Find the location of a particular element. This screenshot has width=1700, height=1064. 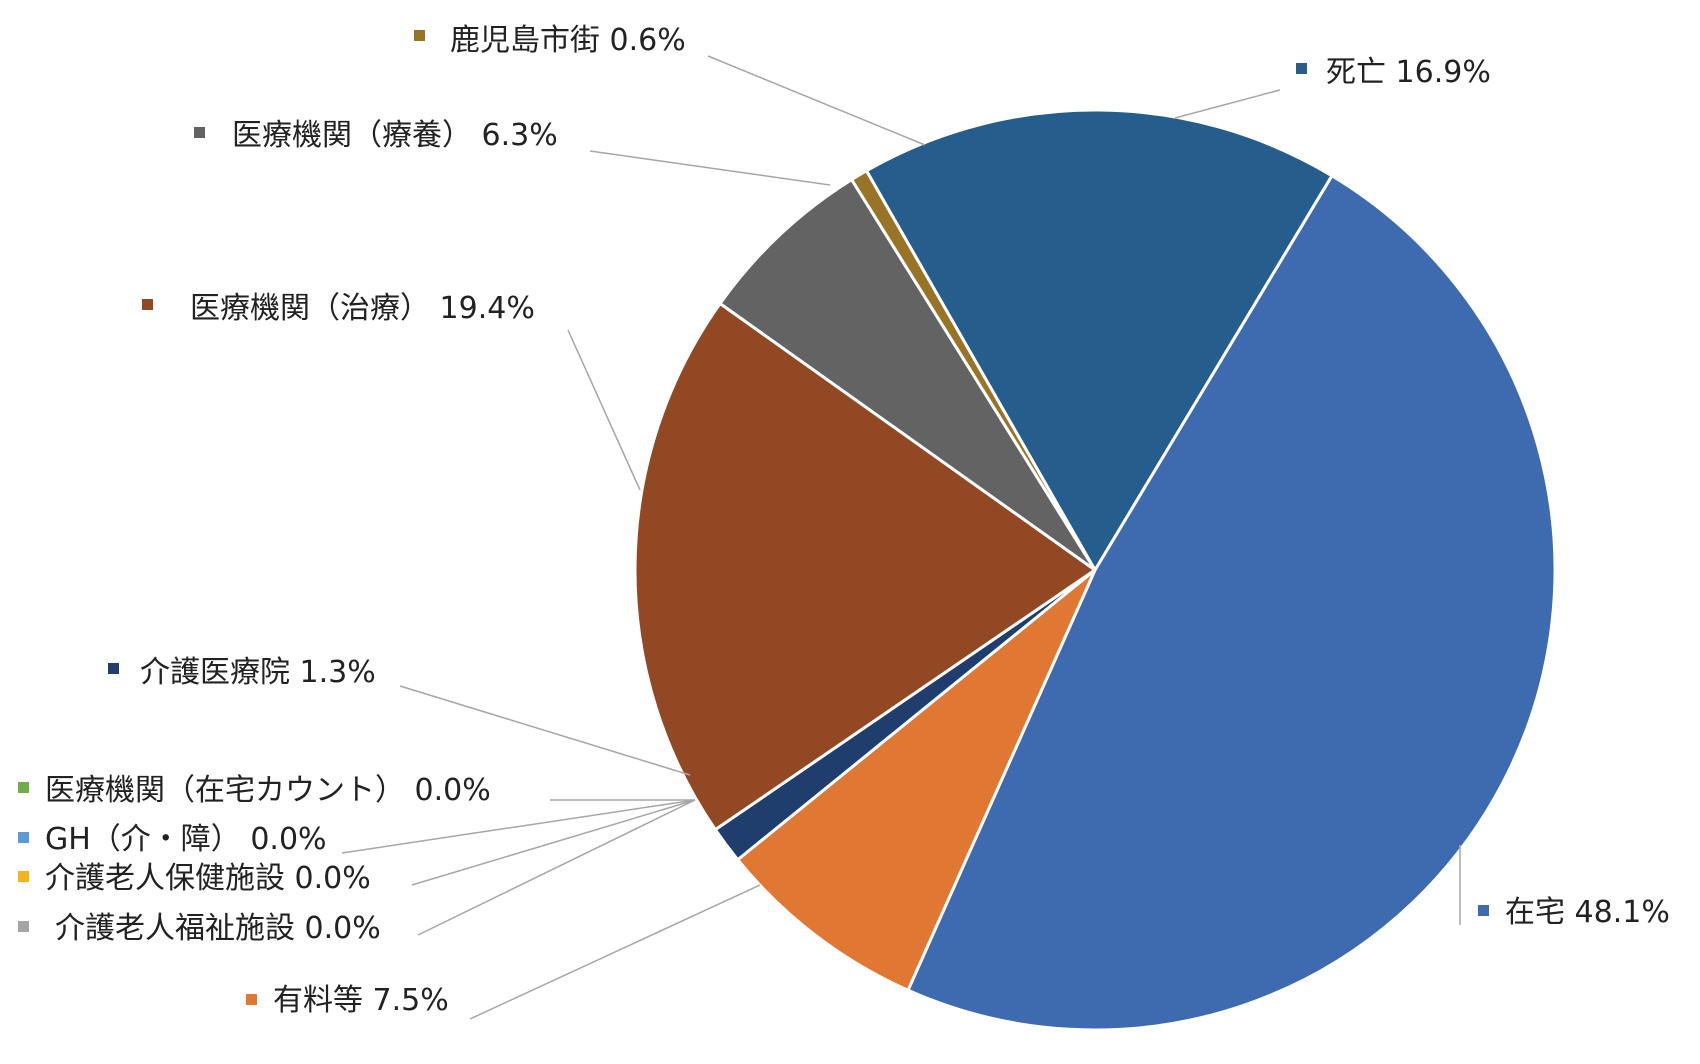

data-label: 介護医療院 1.3% is located at coordinates (258, 672).